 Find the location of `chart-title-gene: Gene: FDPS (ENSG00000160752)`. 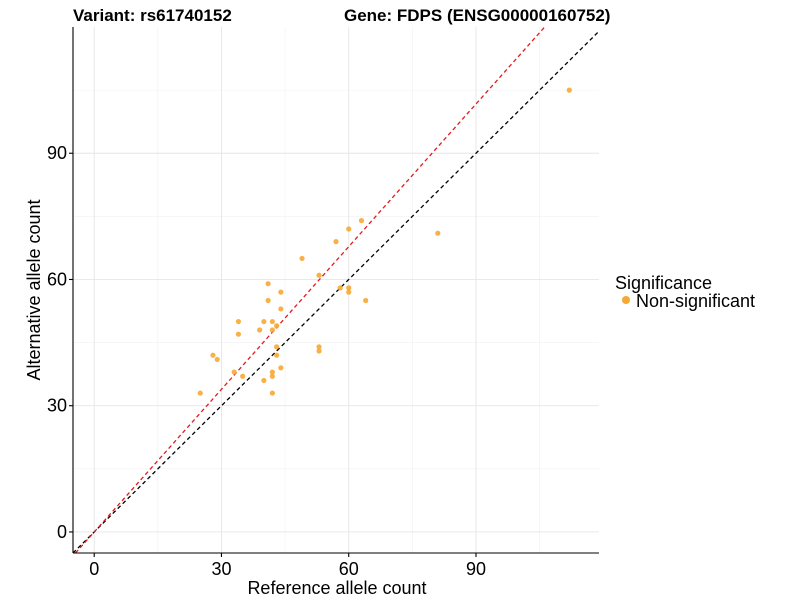

chart-title-gene: Gene: FDPS (ENSG00000160752) is located at coordinates (477, 15).